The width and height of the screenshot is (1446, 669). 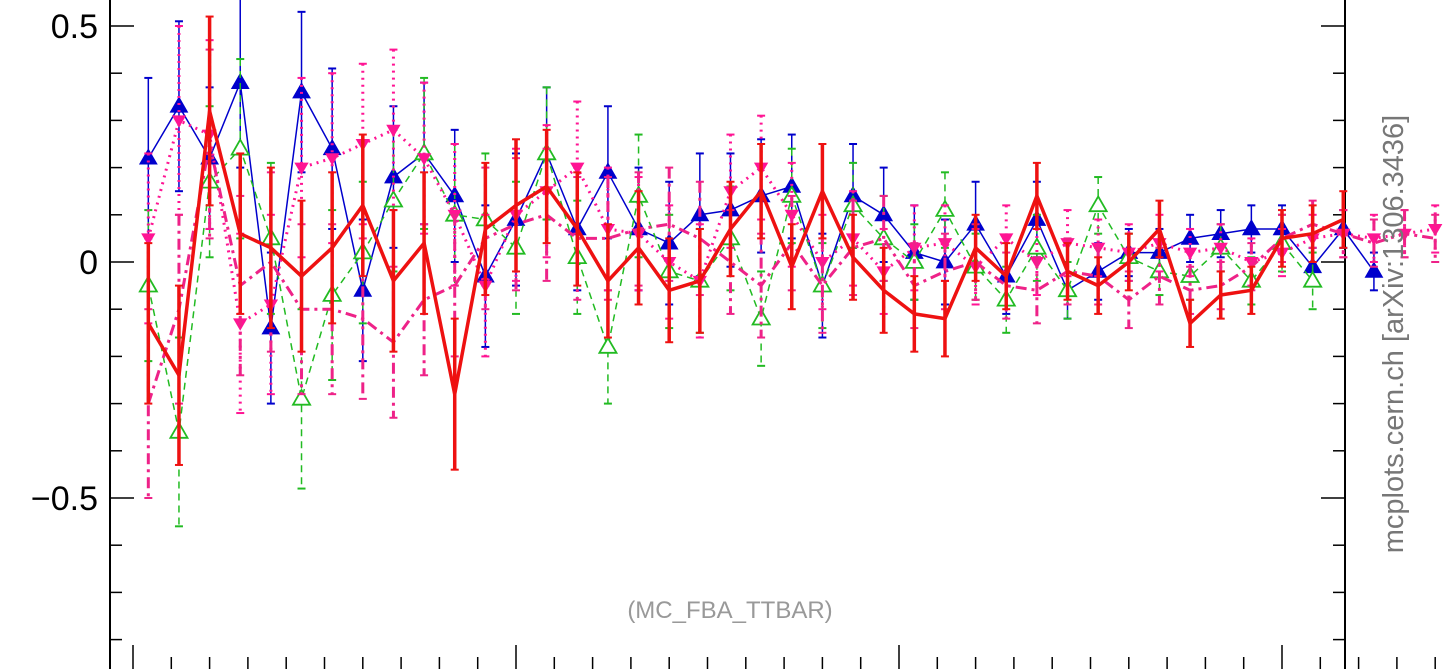 What do you see at coordinates (88, 263) in the screenshot?
I see `y-tick-label: 0` at bounding box center [88, 263].